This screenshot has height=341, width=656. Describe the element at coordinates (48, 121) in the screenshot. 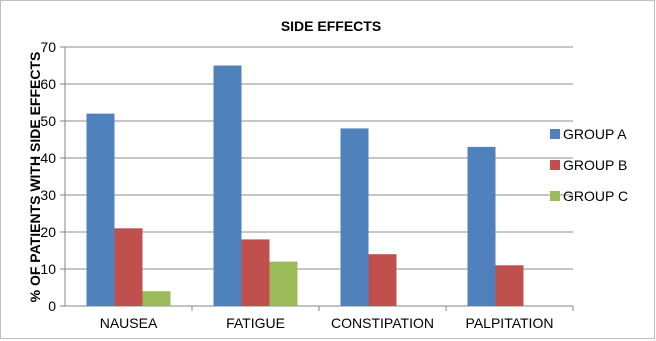

I see `y-tick-label: 50` at that location.